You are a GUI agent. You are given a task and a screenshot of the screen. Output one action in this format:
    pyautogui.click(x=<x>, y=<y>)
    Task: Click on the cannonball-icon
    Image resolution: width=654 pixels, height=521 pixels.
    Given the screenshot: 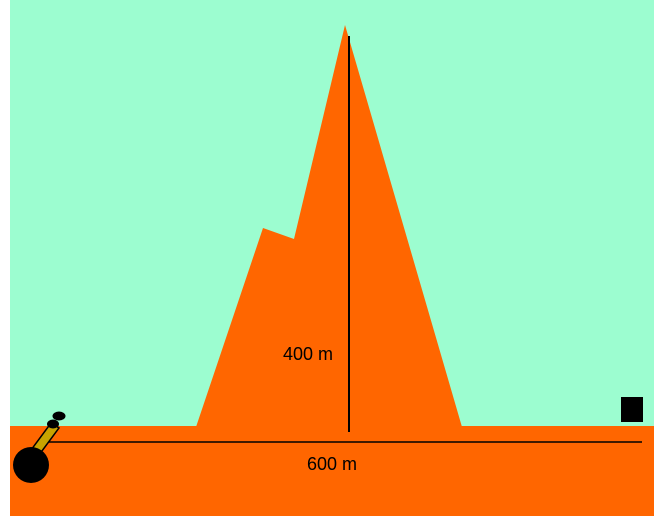 What is the action you would take?
    pyautogui.click(x=59, y=416)
    